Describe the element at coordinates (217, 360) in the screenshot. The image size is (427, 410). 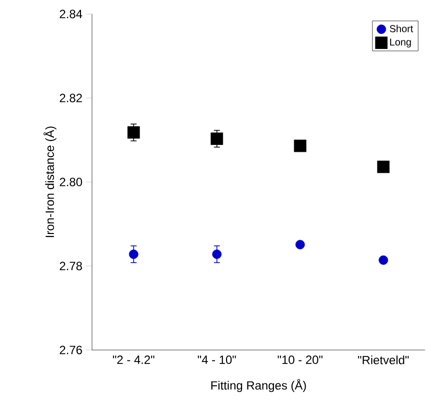
I see `x-tick-label: "4 - 10"` at that location.